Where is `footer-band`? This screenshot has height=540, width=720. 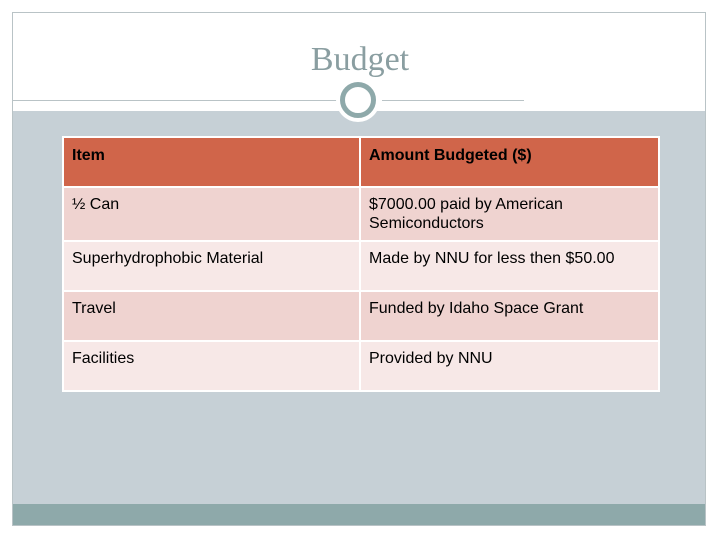 footer-band is located at coordinates (359, 514).